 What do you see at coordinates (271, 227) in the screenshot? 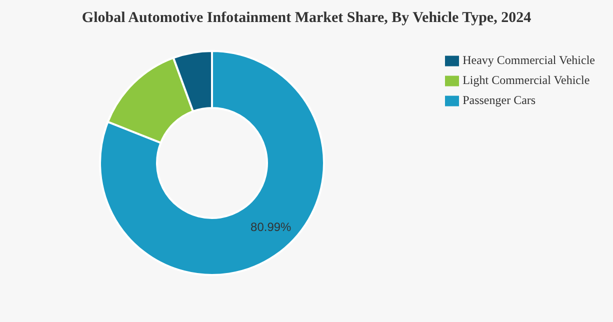
I see `data-label: 80.99%` at bounding box center [271, 227].